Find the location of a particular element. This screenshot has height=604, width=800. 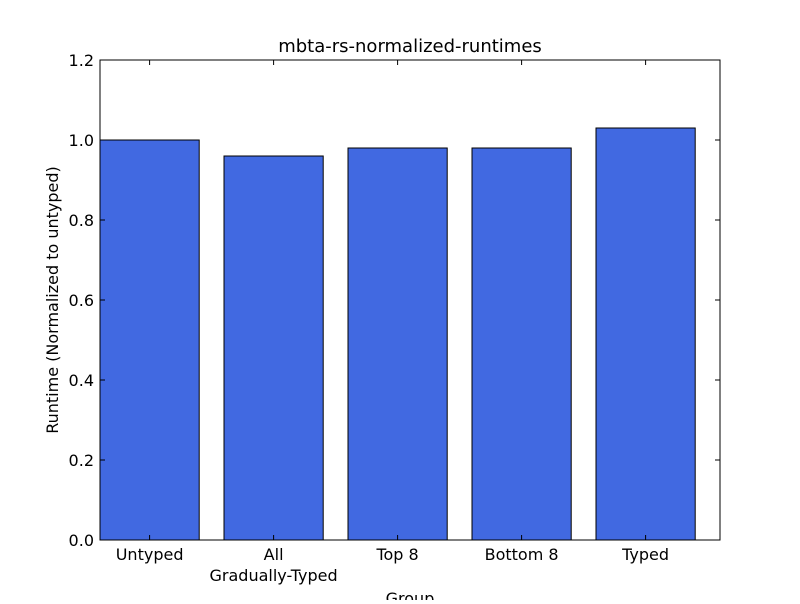

x-tick-label: Typed is located at coordinates (645, 554).